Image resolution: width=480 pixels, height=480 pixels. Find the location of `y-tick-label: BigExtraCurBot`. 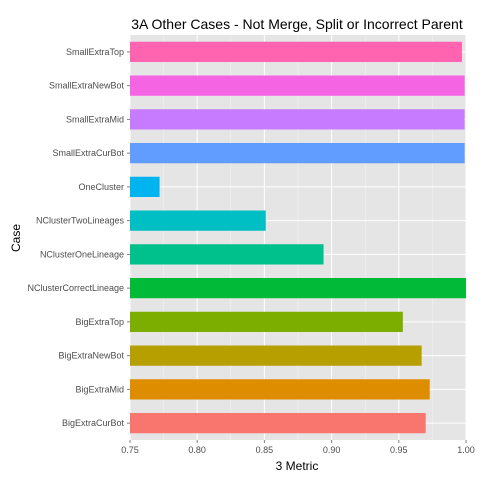

y-tick-label: BigExtraCurBot is located at coordinates (93, 423).